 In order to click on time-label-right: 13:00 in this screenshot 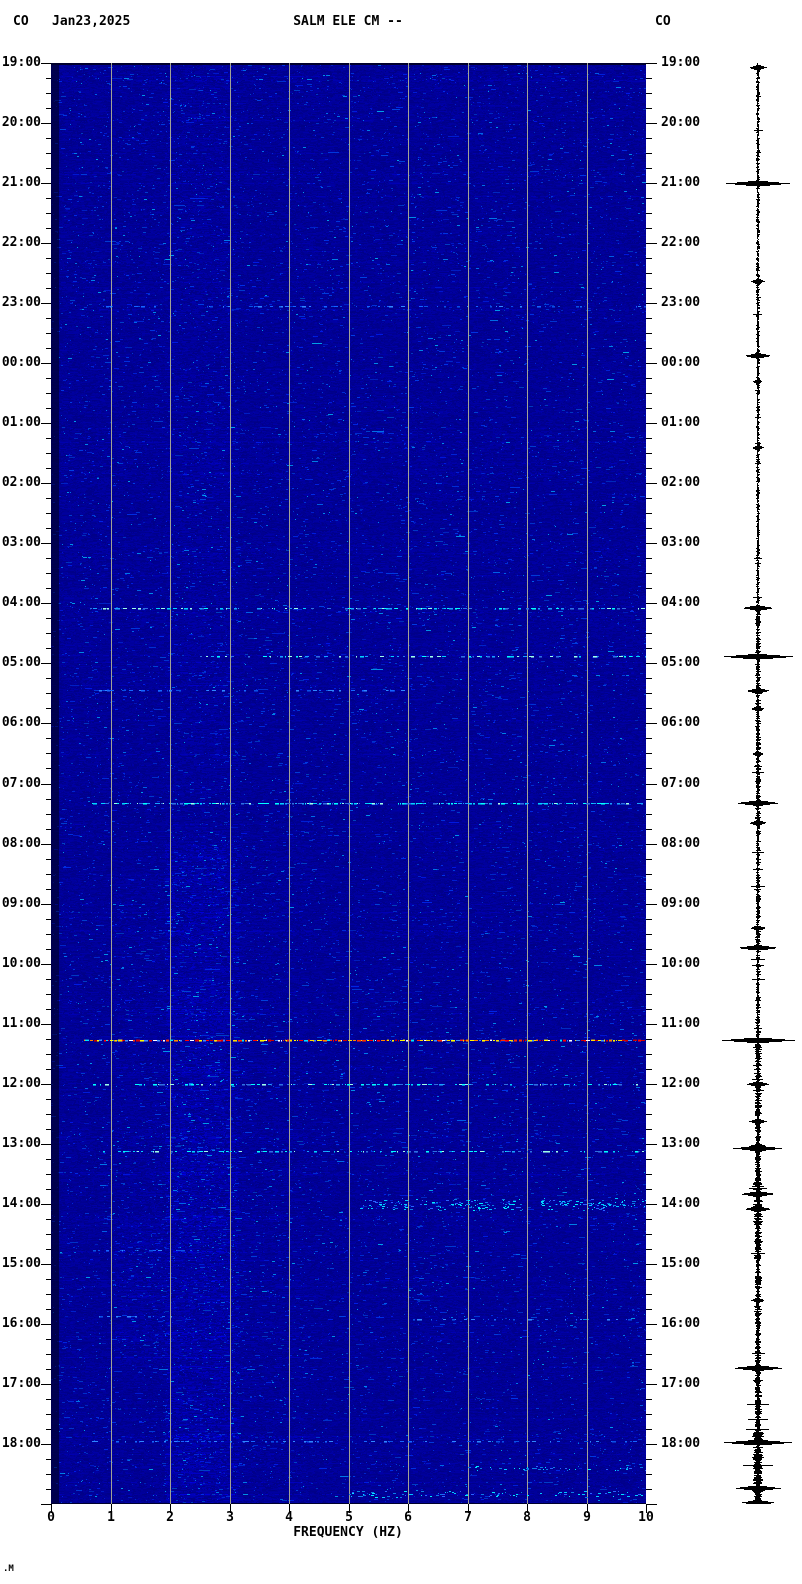, I will do `click(681, 1143)`.